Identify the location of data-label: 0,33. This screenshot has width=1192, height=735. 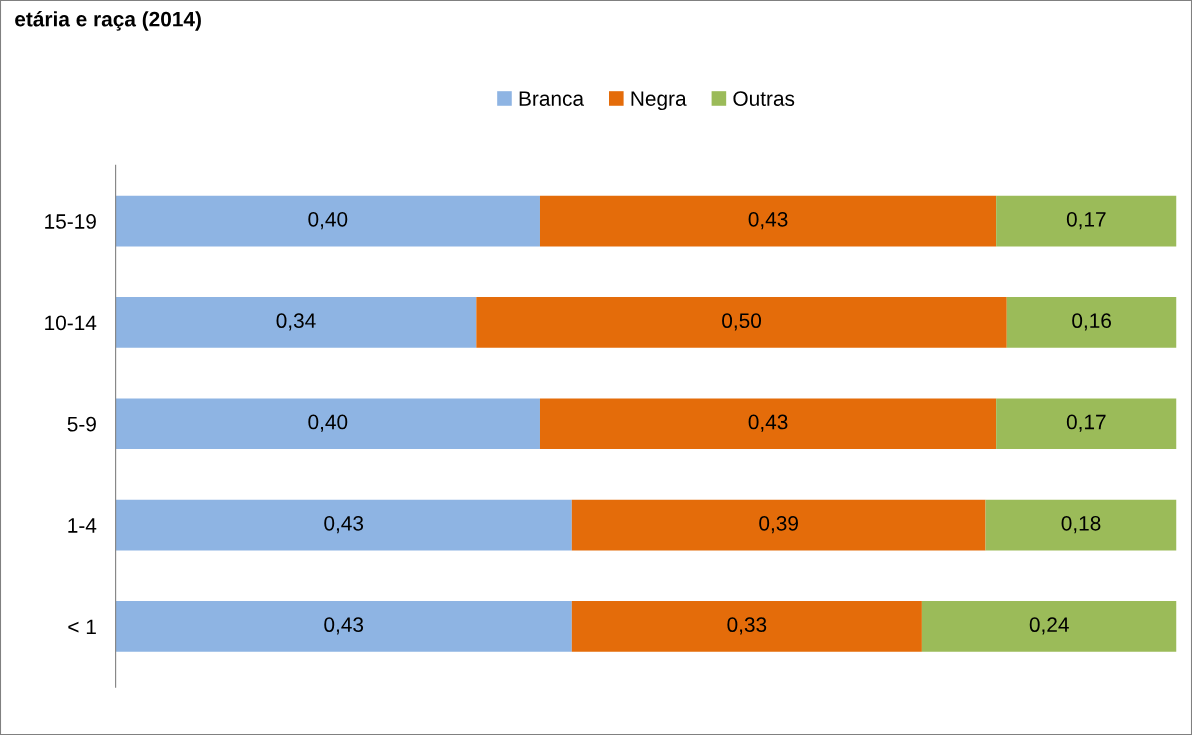
(747, 626).